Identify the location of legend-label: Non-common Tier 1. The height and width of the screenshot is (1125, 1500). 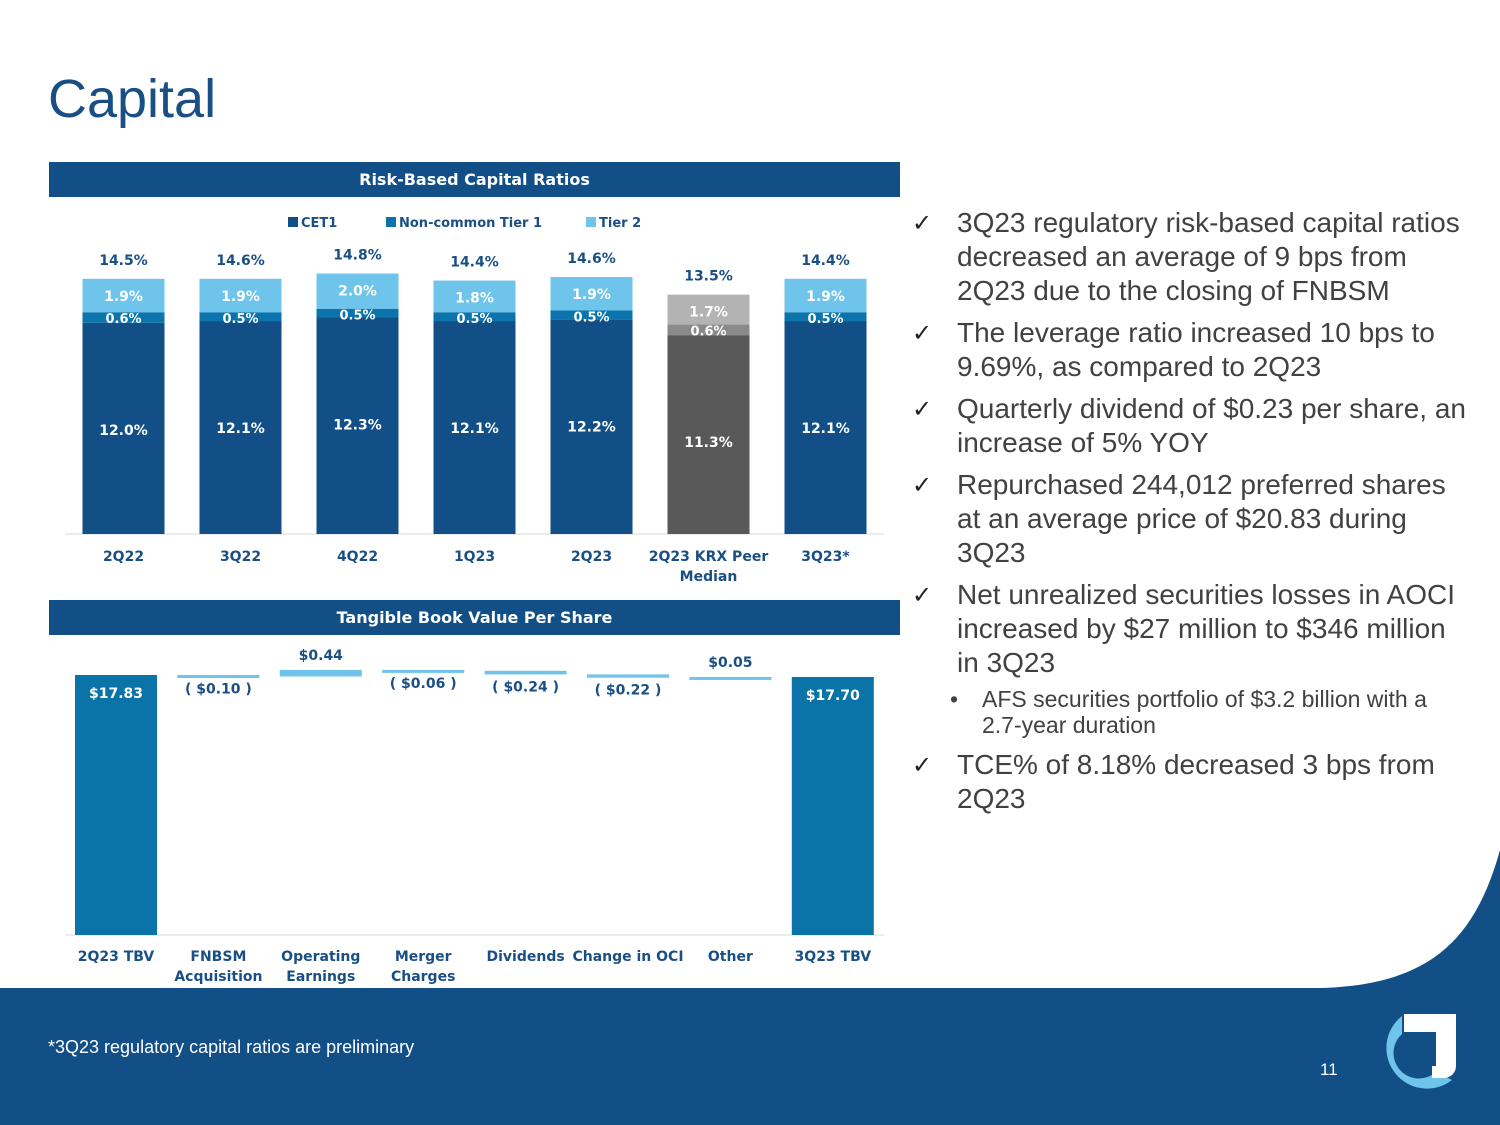
(470, 223).